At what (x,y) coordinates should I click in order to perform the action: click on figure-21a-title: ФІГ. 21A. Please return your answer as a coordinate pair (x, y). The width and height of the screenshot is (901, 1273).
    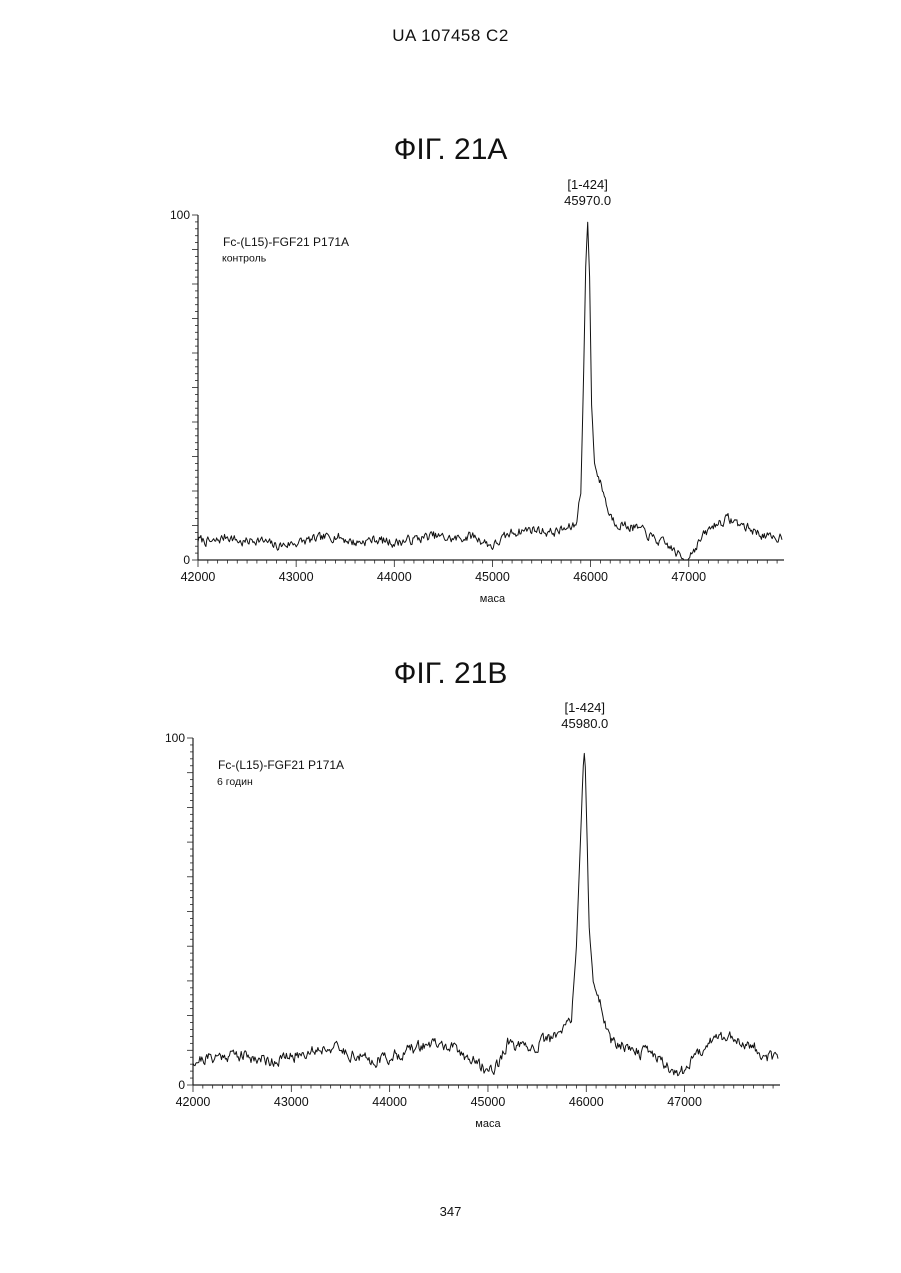
    Looking at the image, I should click on (450, 150).